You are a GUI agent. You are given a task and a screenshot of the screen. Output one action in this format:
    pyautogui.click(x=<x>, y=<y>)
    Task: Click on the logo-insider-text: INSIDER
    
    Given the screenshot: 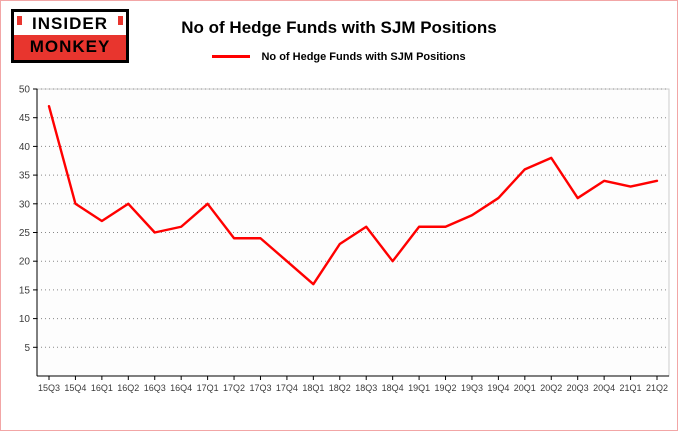 What is the action you would take?
    pyautogui.click(x=70, y=23)
    